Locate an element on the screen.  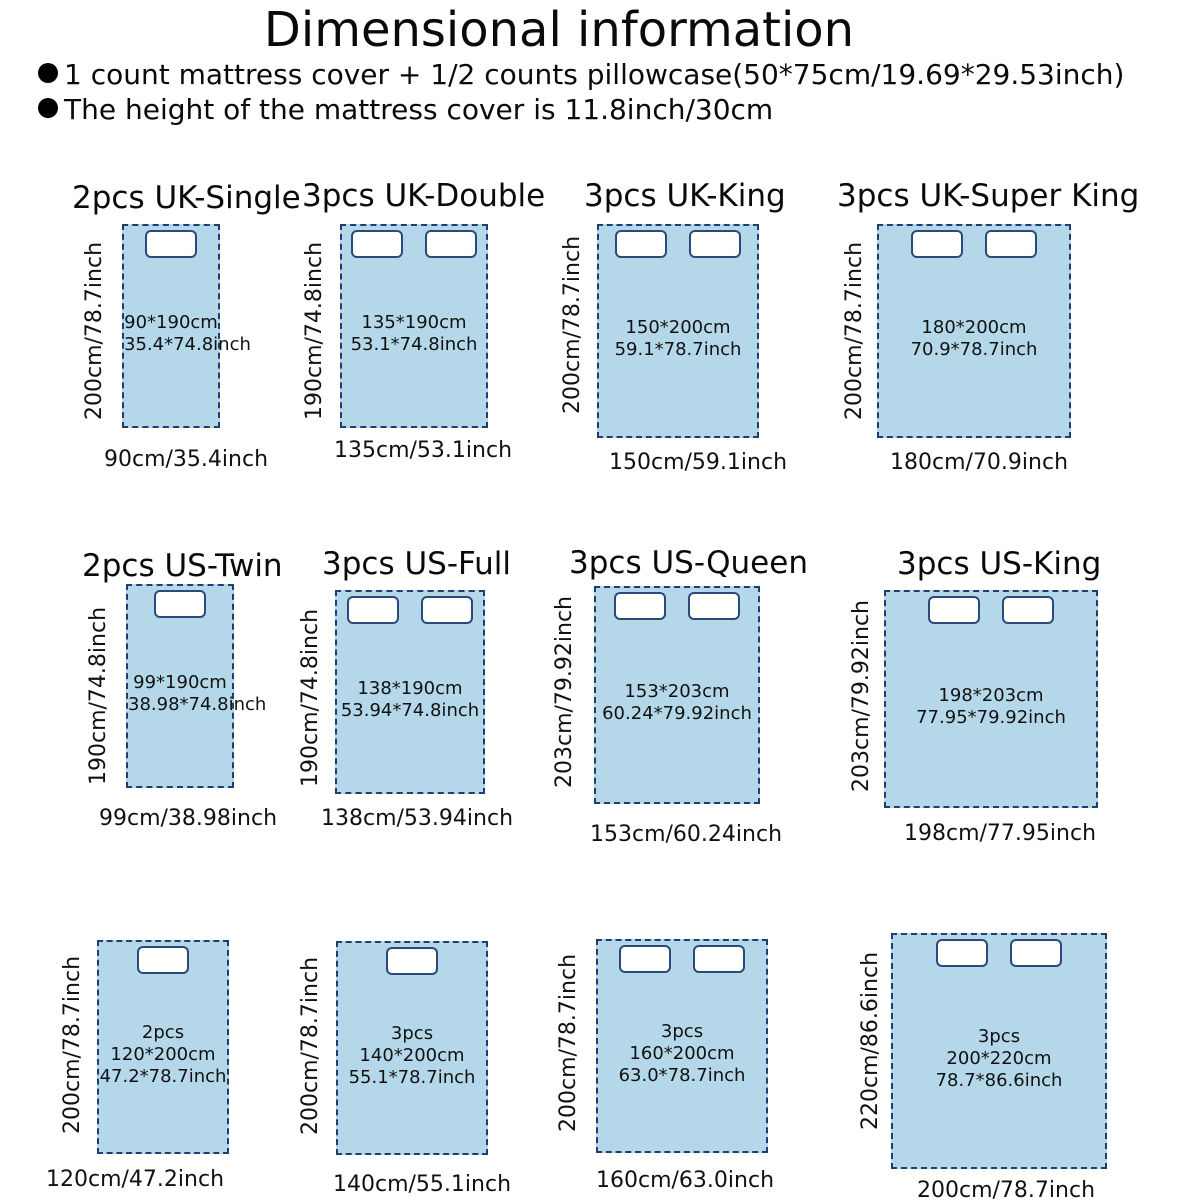
mattress-dimensions: 3pcs 160*200cm 63.0*78.7inch is located at coordinates (682, 1054).